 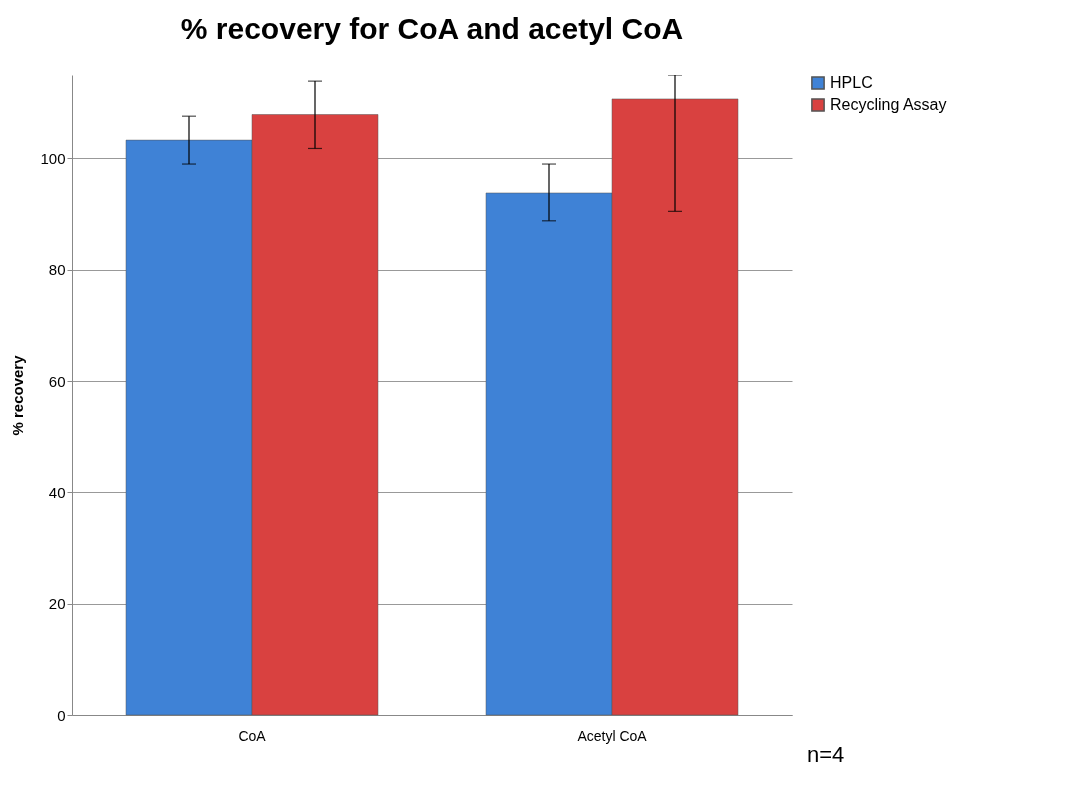 I want to click on y-axis-title: % recovery, so click(x=18, y=395).